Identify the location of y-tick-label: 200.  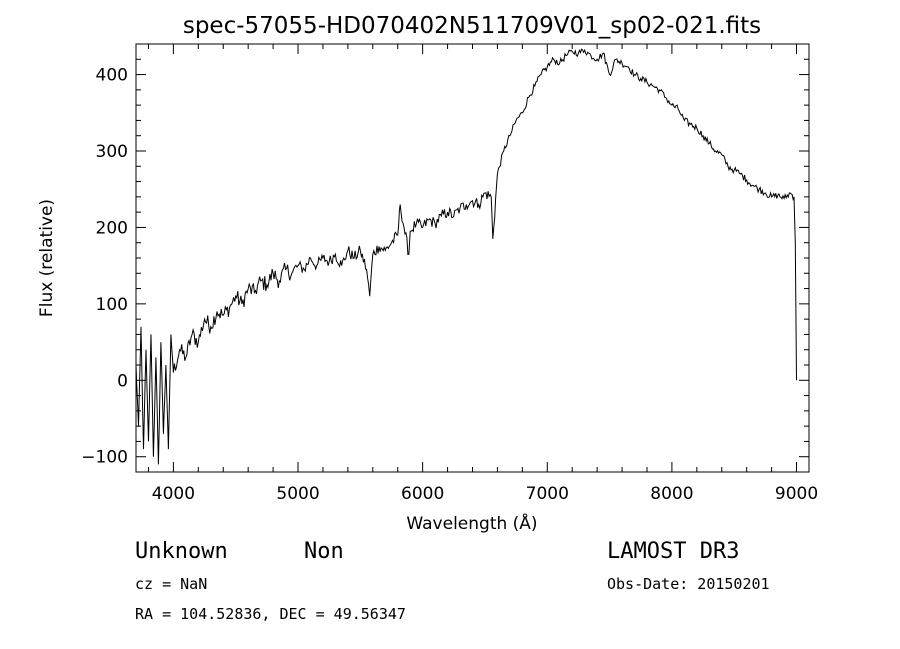
(112, 228).